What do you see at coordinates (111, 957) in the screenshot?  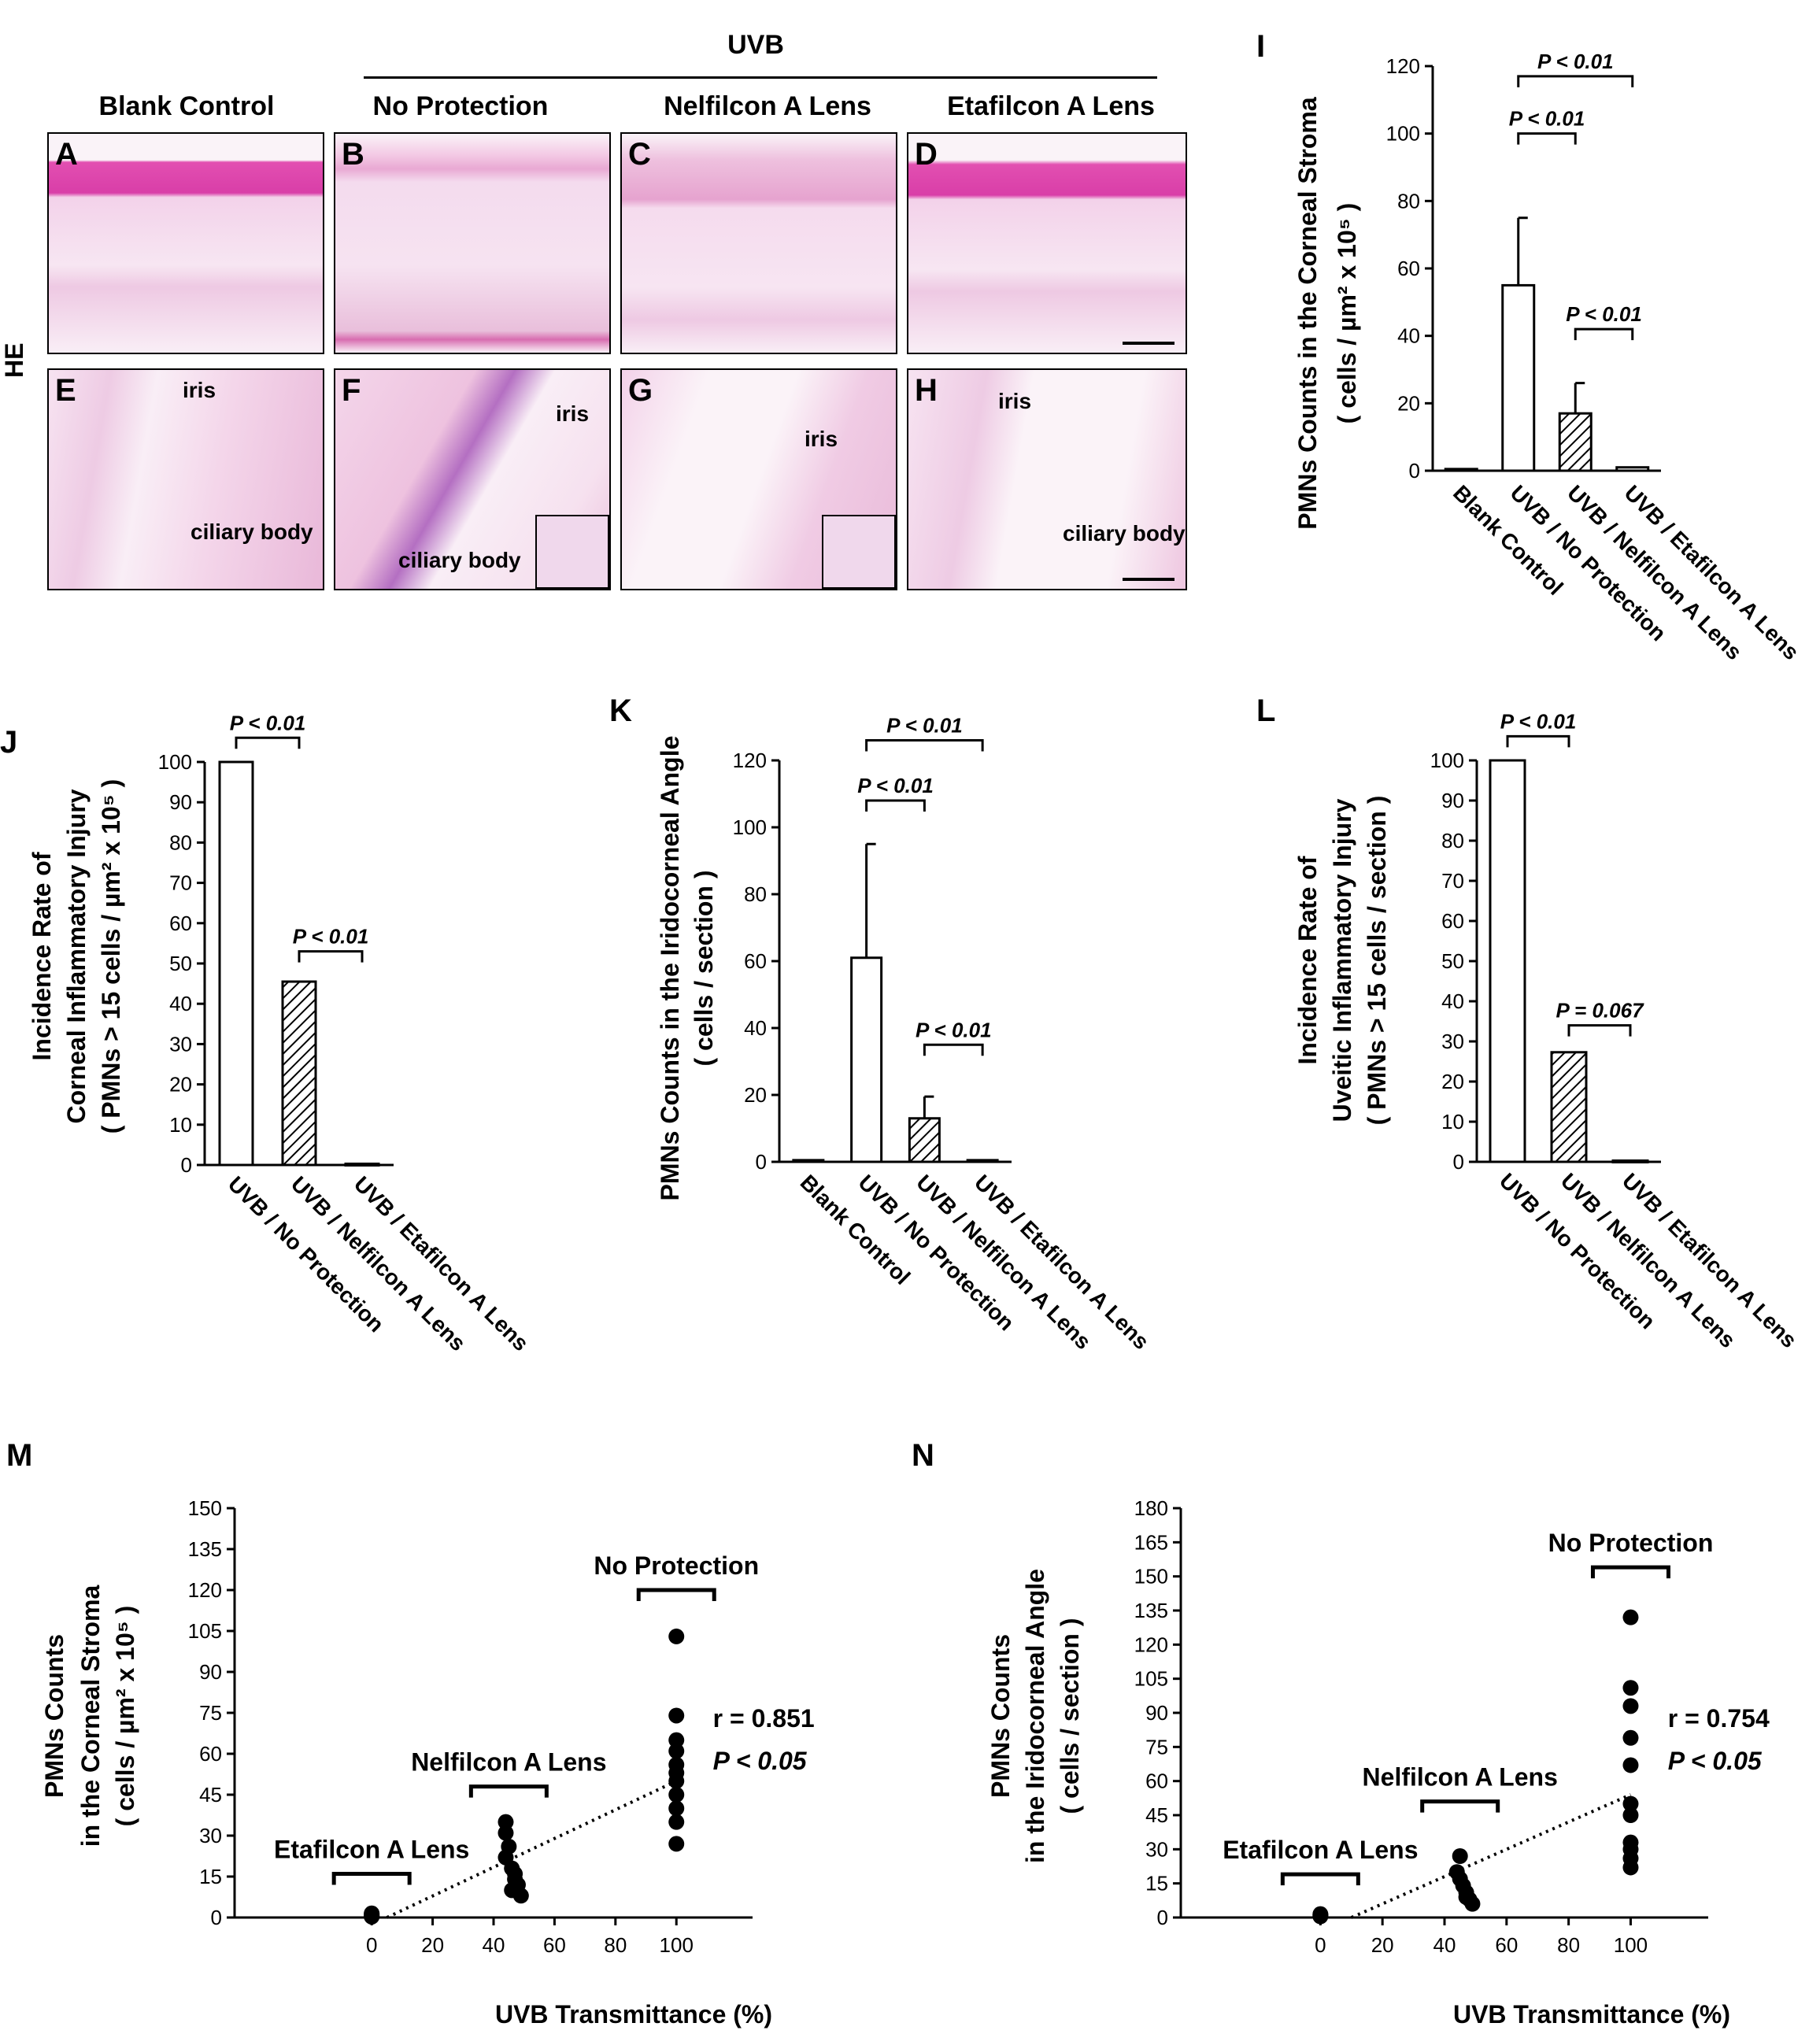 I see `y-axis-label: ( PMNs > 15 cells / µm² x 10⁵ )` at bounding box center [111, 957].